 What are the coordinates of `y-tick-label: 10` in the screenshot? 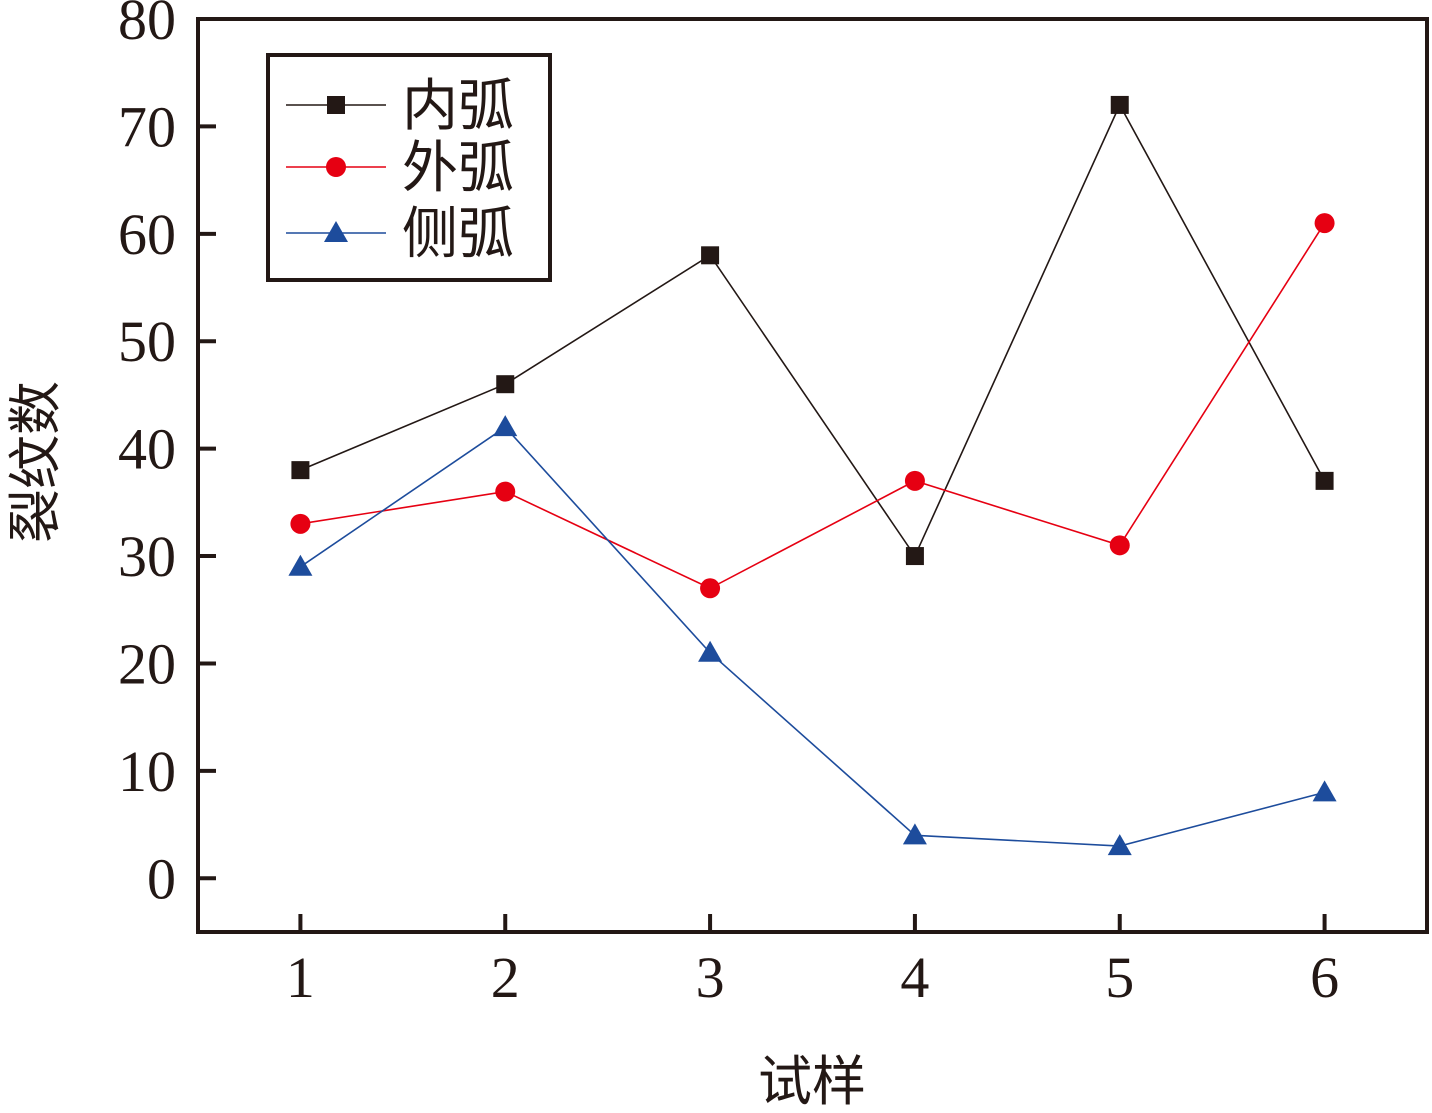 It's located at (147, 771).